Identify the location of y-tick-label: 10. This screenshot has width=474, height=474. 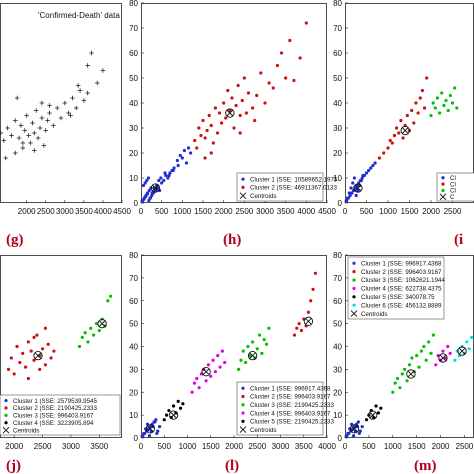
(133, 415).